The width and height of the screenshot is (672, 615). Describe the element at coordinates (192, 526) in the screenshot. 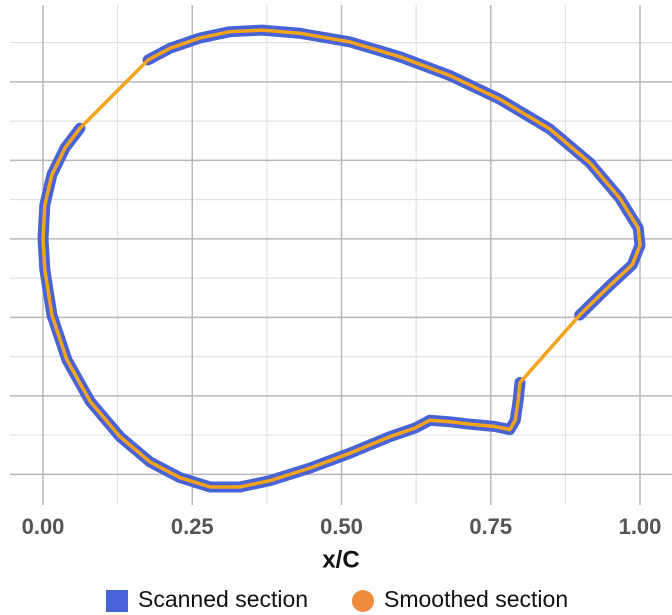

I see `x-tick-label: 0.25` at that location.